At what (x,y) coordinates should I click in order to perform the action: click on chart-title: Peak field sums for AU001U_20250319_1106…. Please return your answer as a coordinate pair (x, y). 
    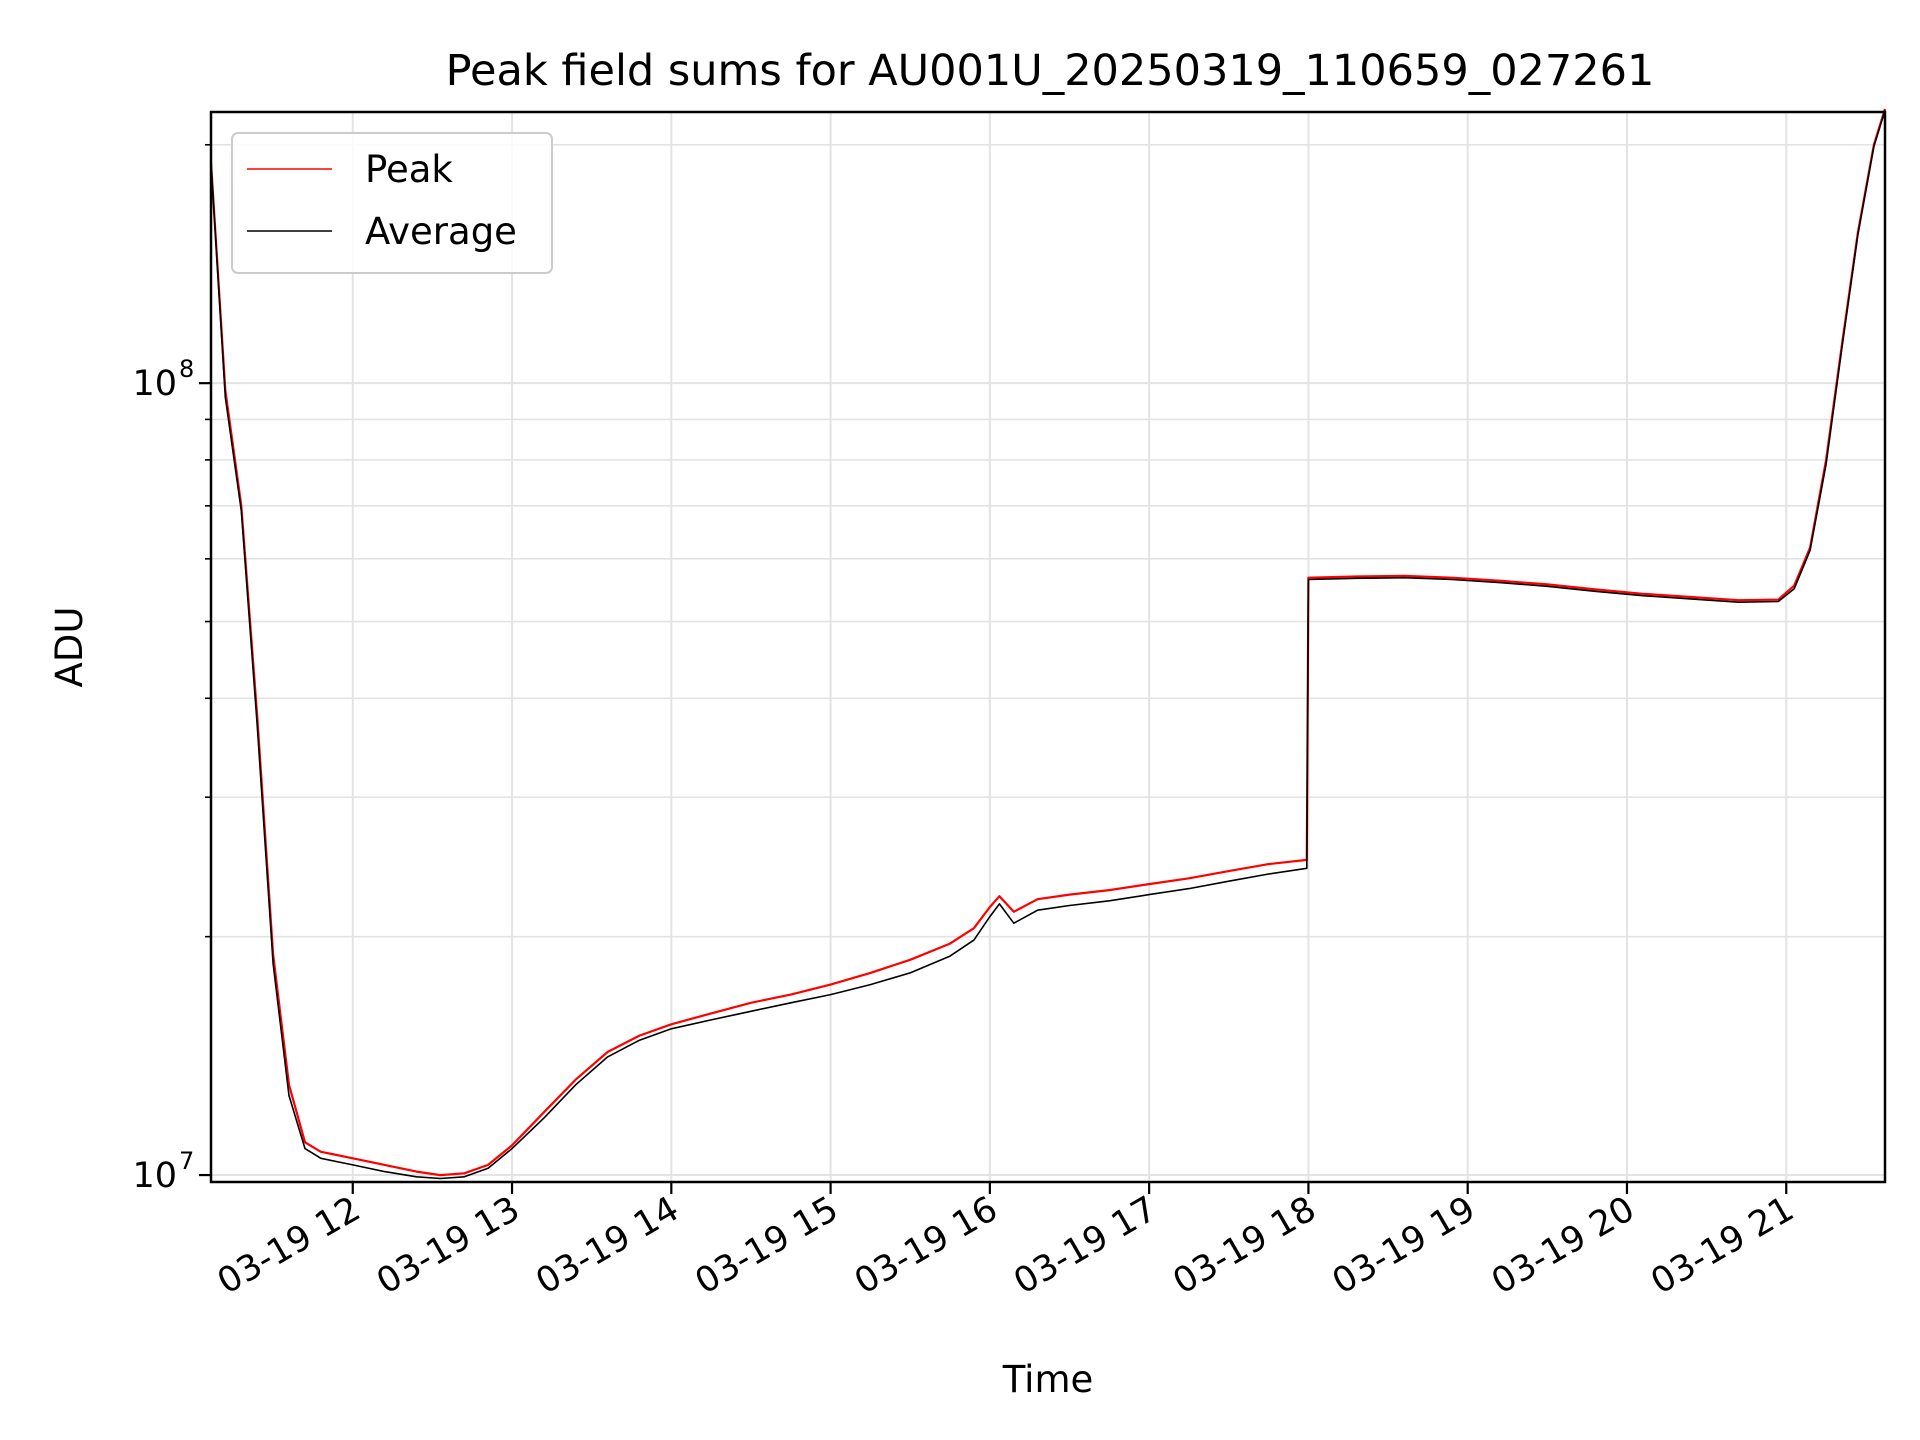
    Looking at the image, I should click on (1050, 71).